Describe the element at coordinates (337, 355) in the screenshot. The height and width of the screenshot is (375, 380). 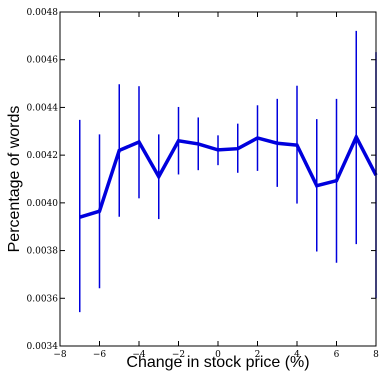
I see `x-tick-label: 6` at that location.